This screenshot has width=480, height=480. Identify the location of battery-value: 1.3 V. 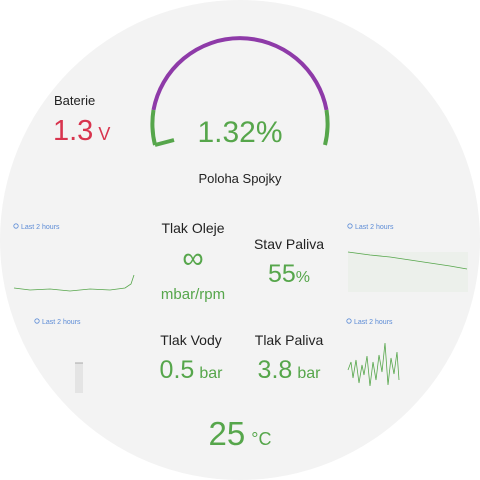
(81, 131).